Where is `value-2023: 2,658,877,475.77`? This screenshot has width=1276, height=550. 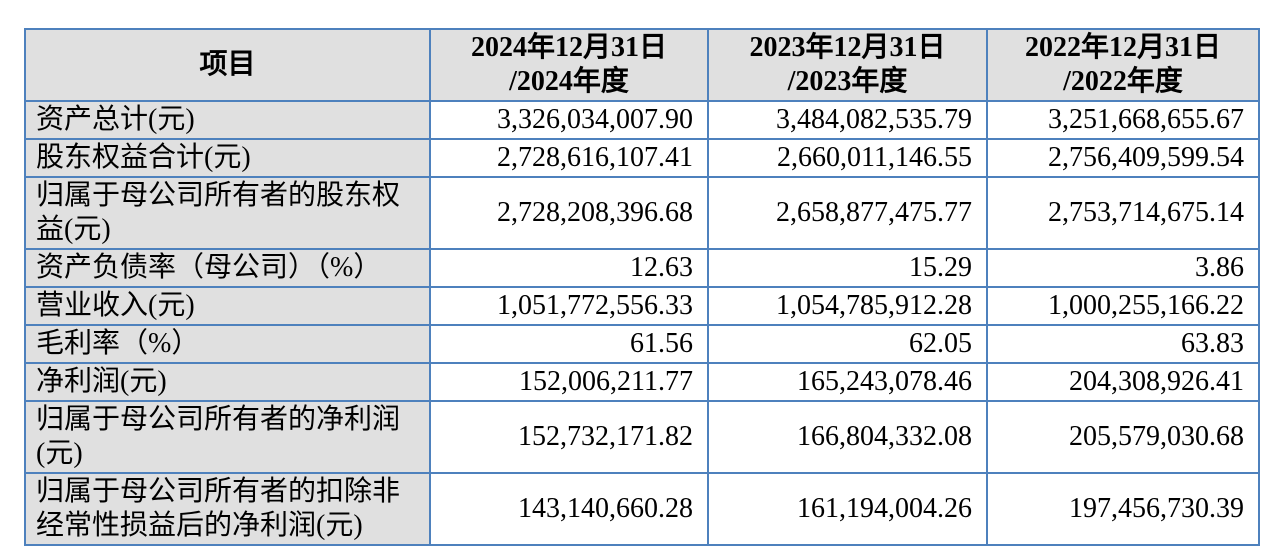
value-2023: 2,658,877,475.77 is located at coordinates (847, 213).